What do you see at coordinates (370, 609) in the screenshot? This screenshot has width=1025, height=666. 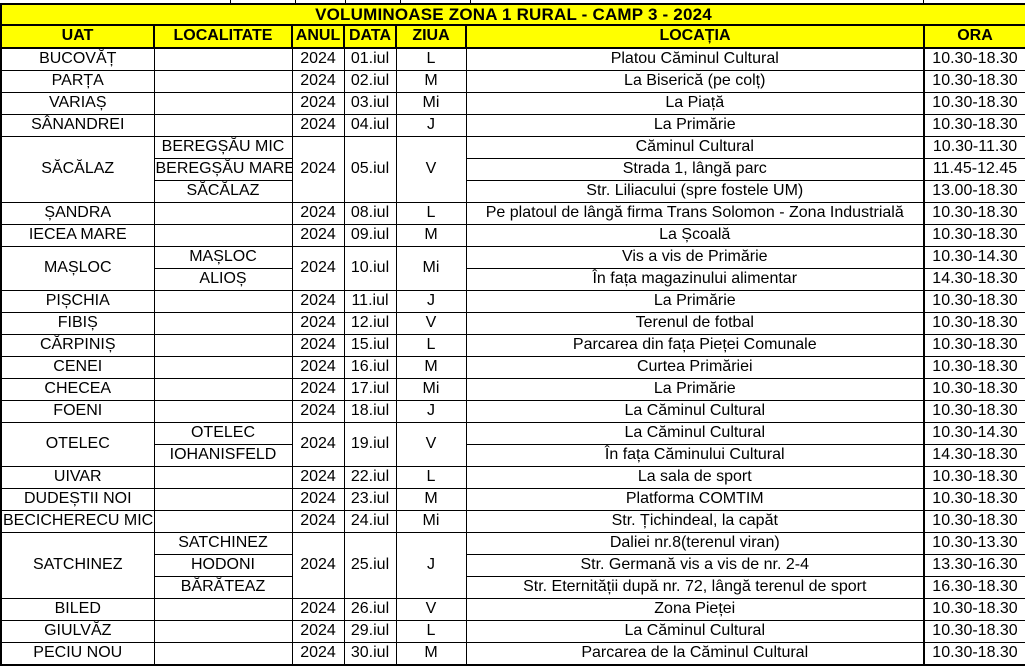 I see `data-cell: 26.iul` at bounding box center [370, 609].